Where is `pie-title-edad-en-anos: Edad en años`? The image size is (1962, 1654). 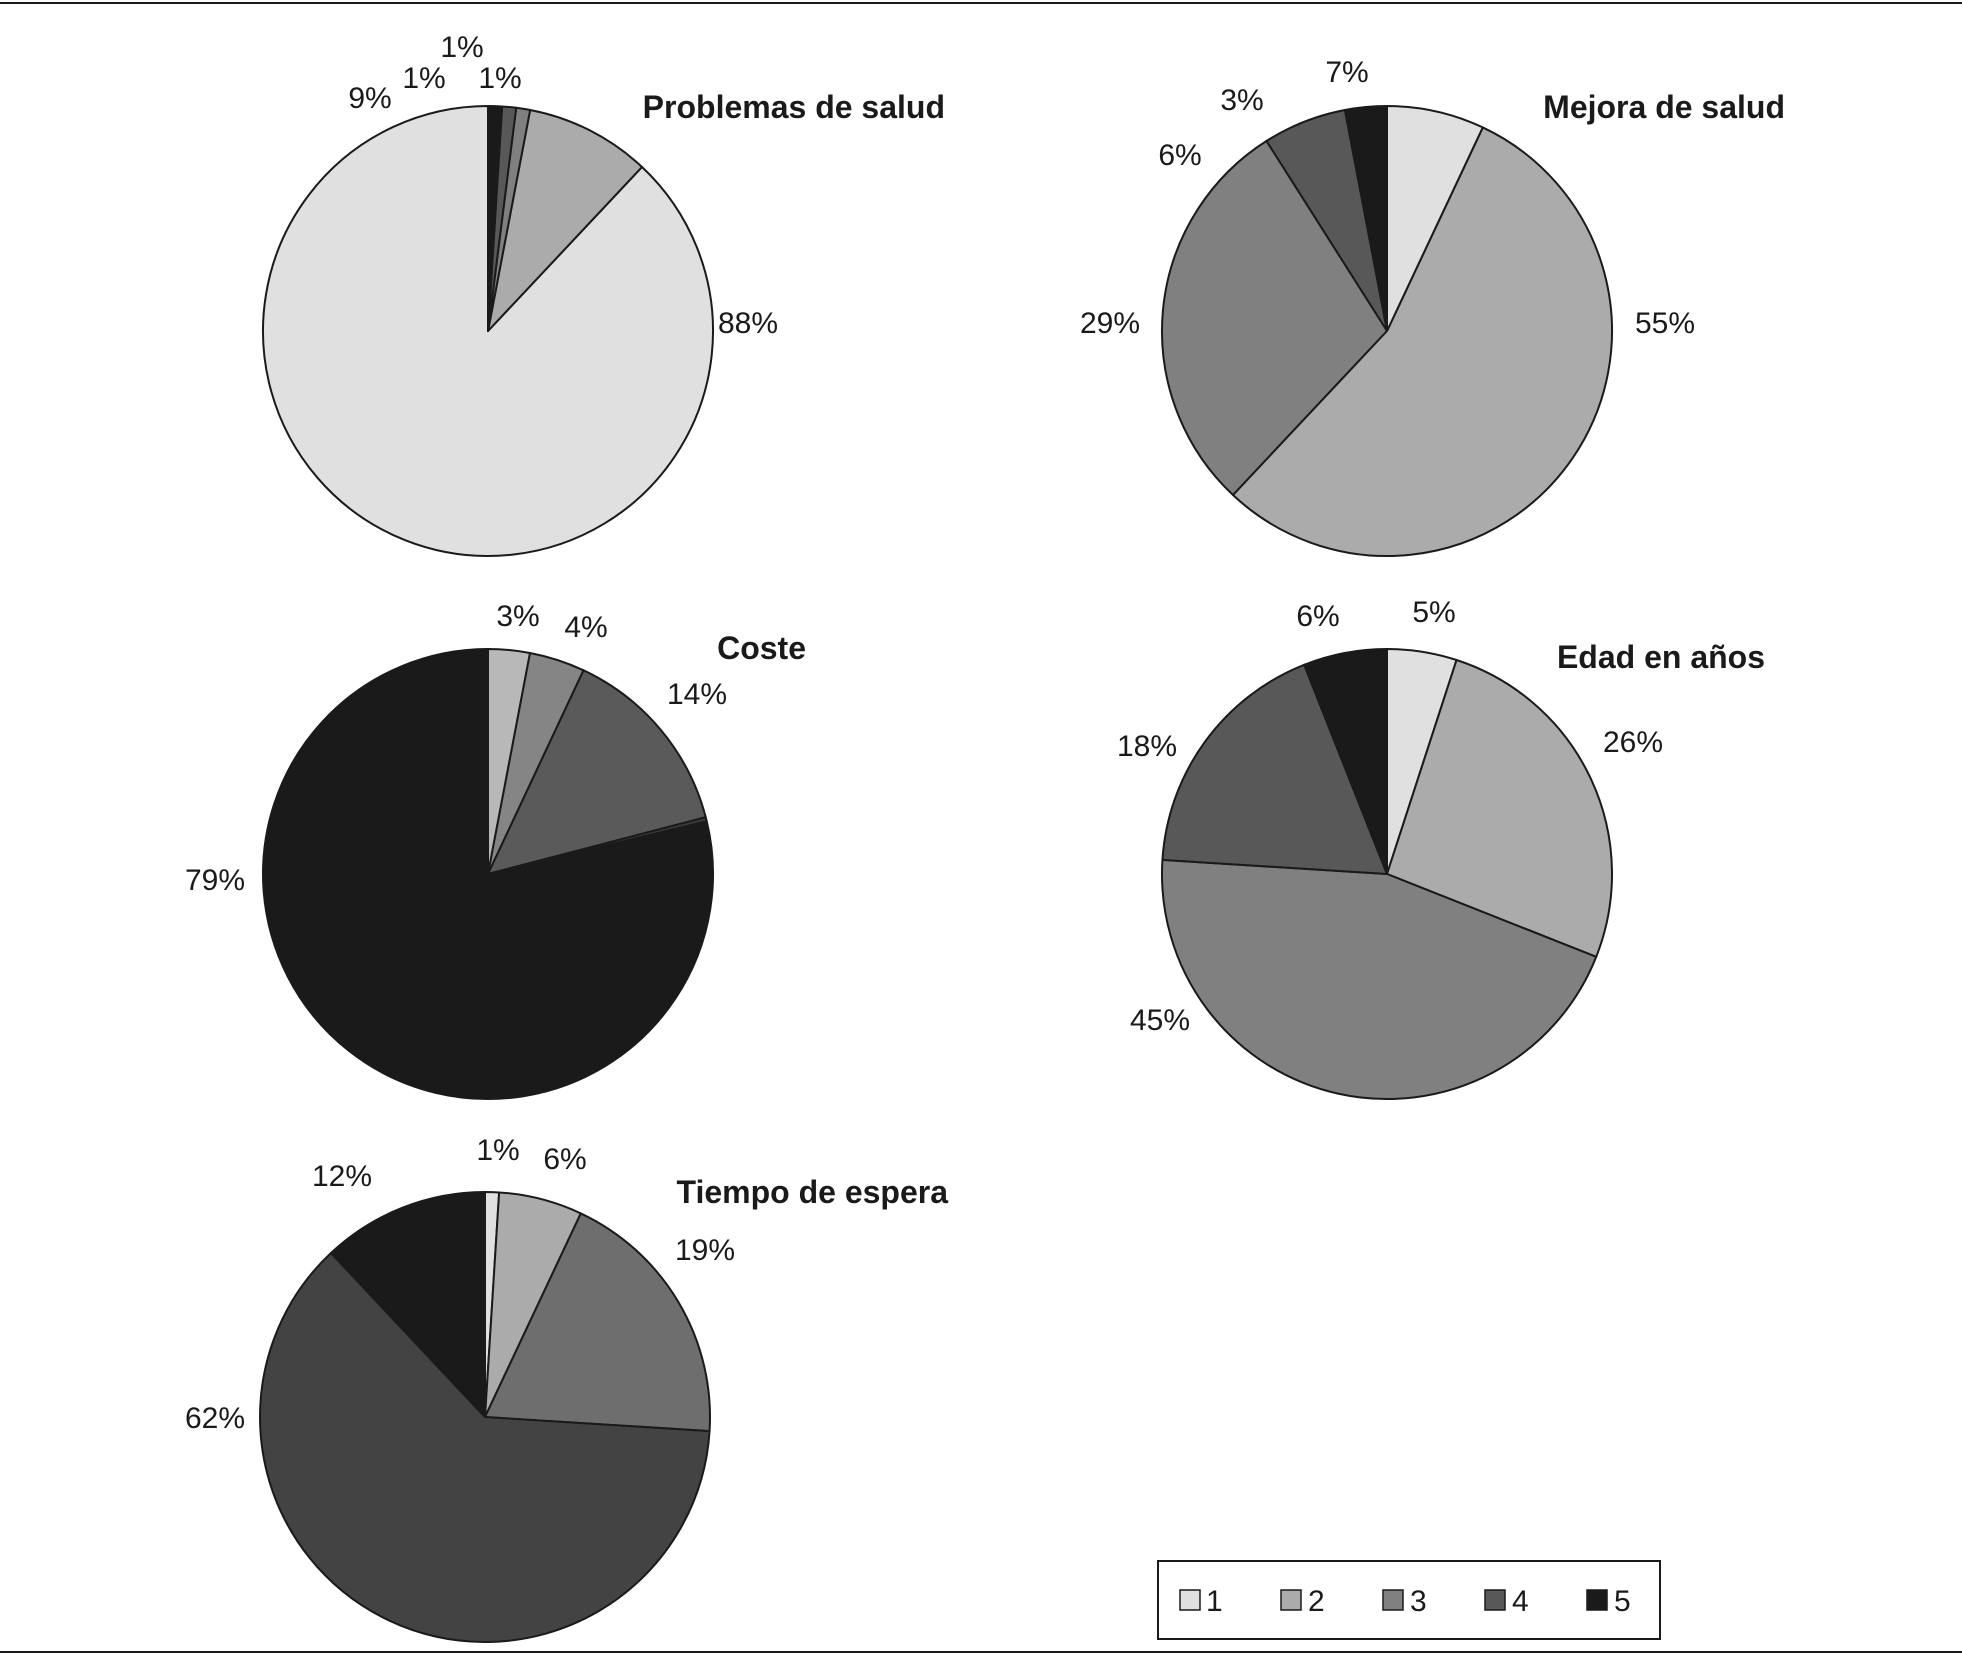 pie-title-edad-en-anos: Edad en años is located at coordinates (1661, 657).